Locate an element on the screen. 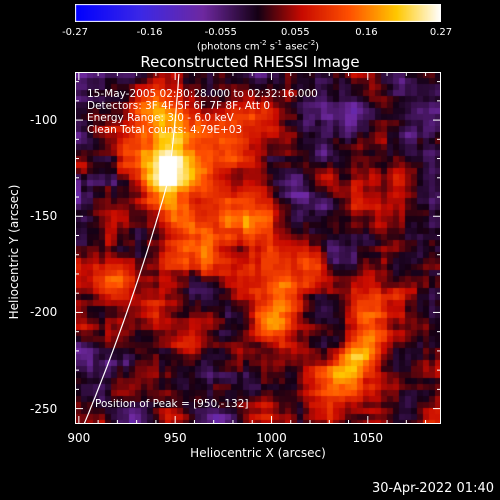  colorbar-tick-label: -0.27 is located at coordinates (75, 32).